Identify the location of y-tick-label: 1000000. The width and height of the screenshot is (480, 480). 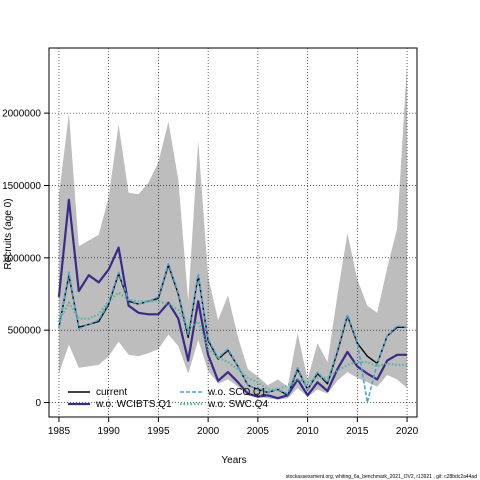
(21, 258).